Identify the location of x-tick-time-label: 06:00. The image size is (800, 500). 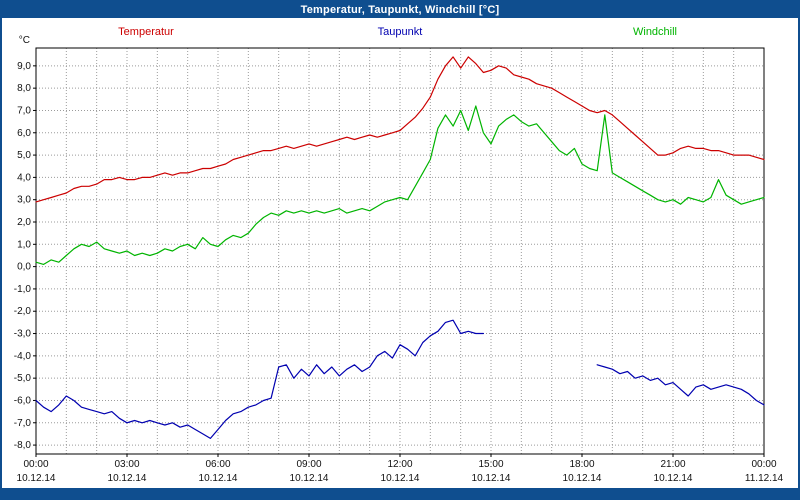
(217, 464).